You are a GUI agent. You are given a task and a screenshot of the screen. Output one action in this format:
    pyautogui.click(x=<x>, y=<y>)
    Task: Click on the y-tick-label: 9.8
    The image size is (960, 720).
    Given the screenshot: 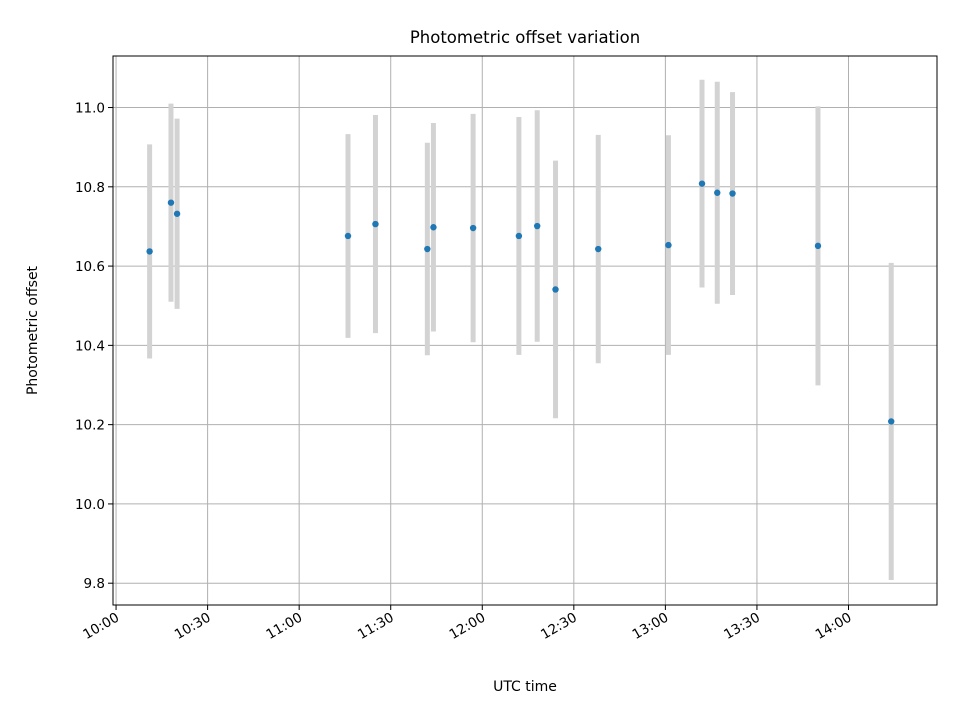 What is the action you would take?
    pyautogui.click(x=94, y=584)
    